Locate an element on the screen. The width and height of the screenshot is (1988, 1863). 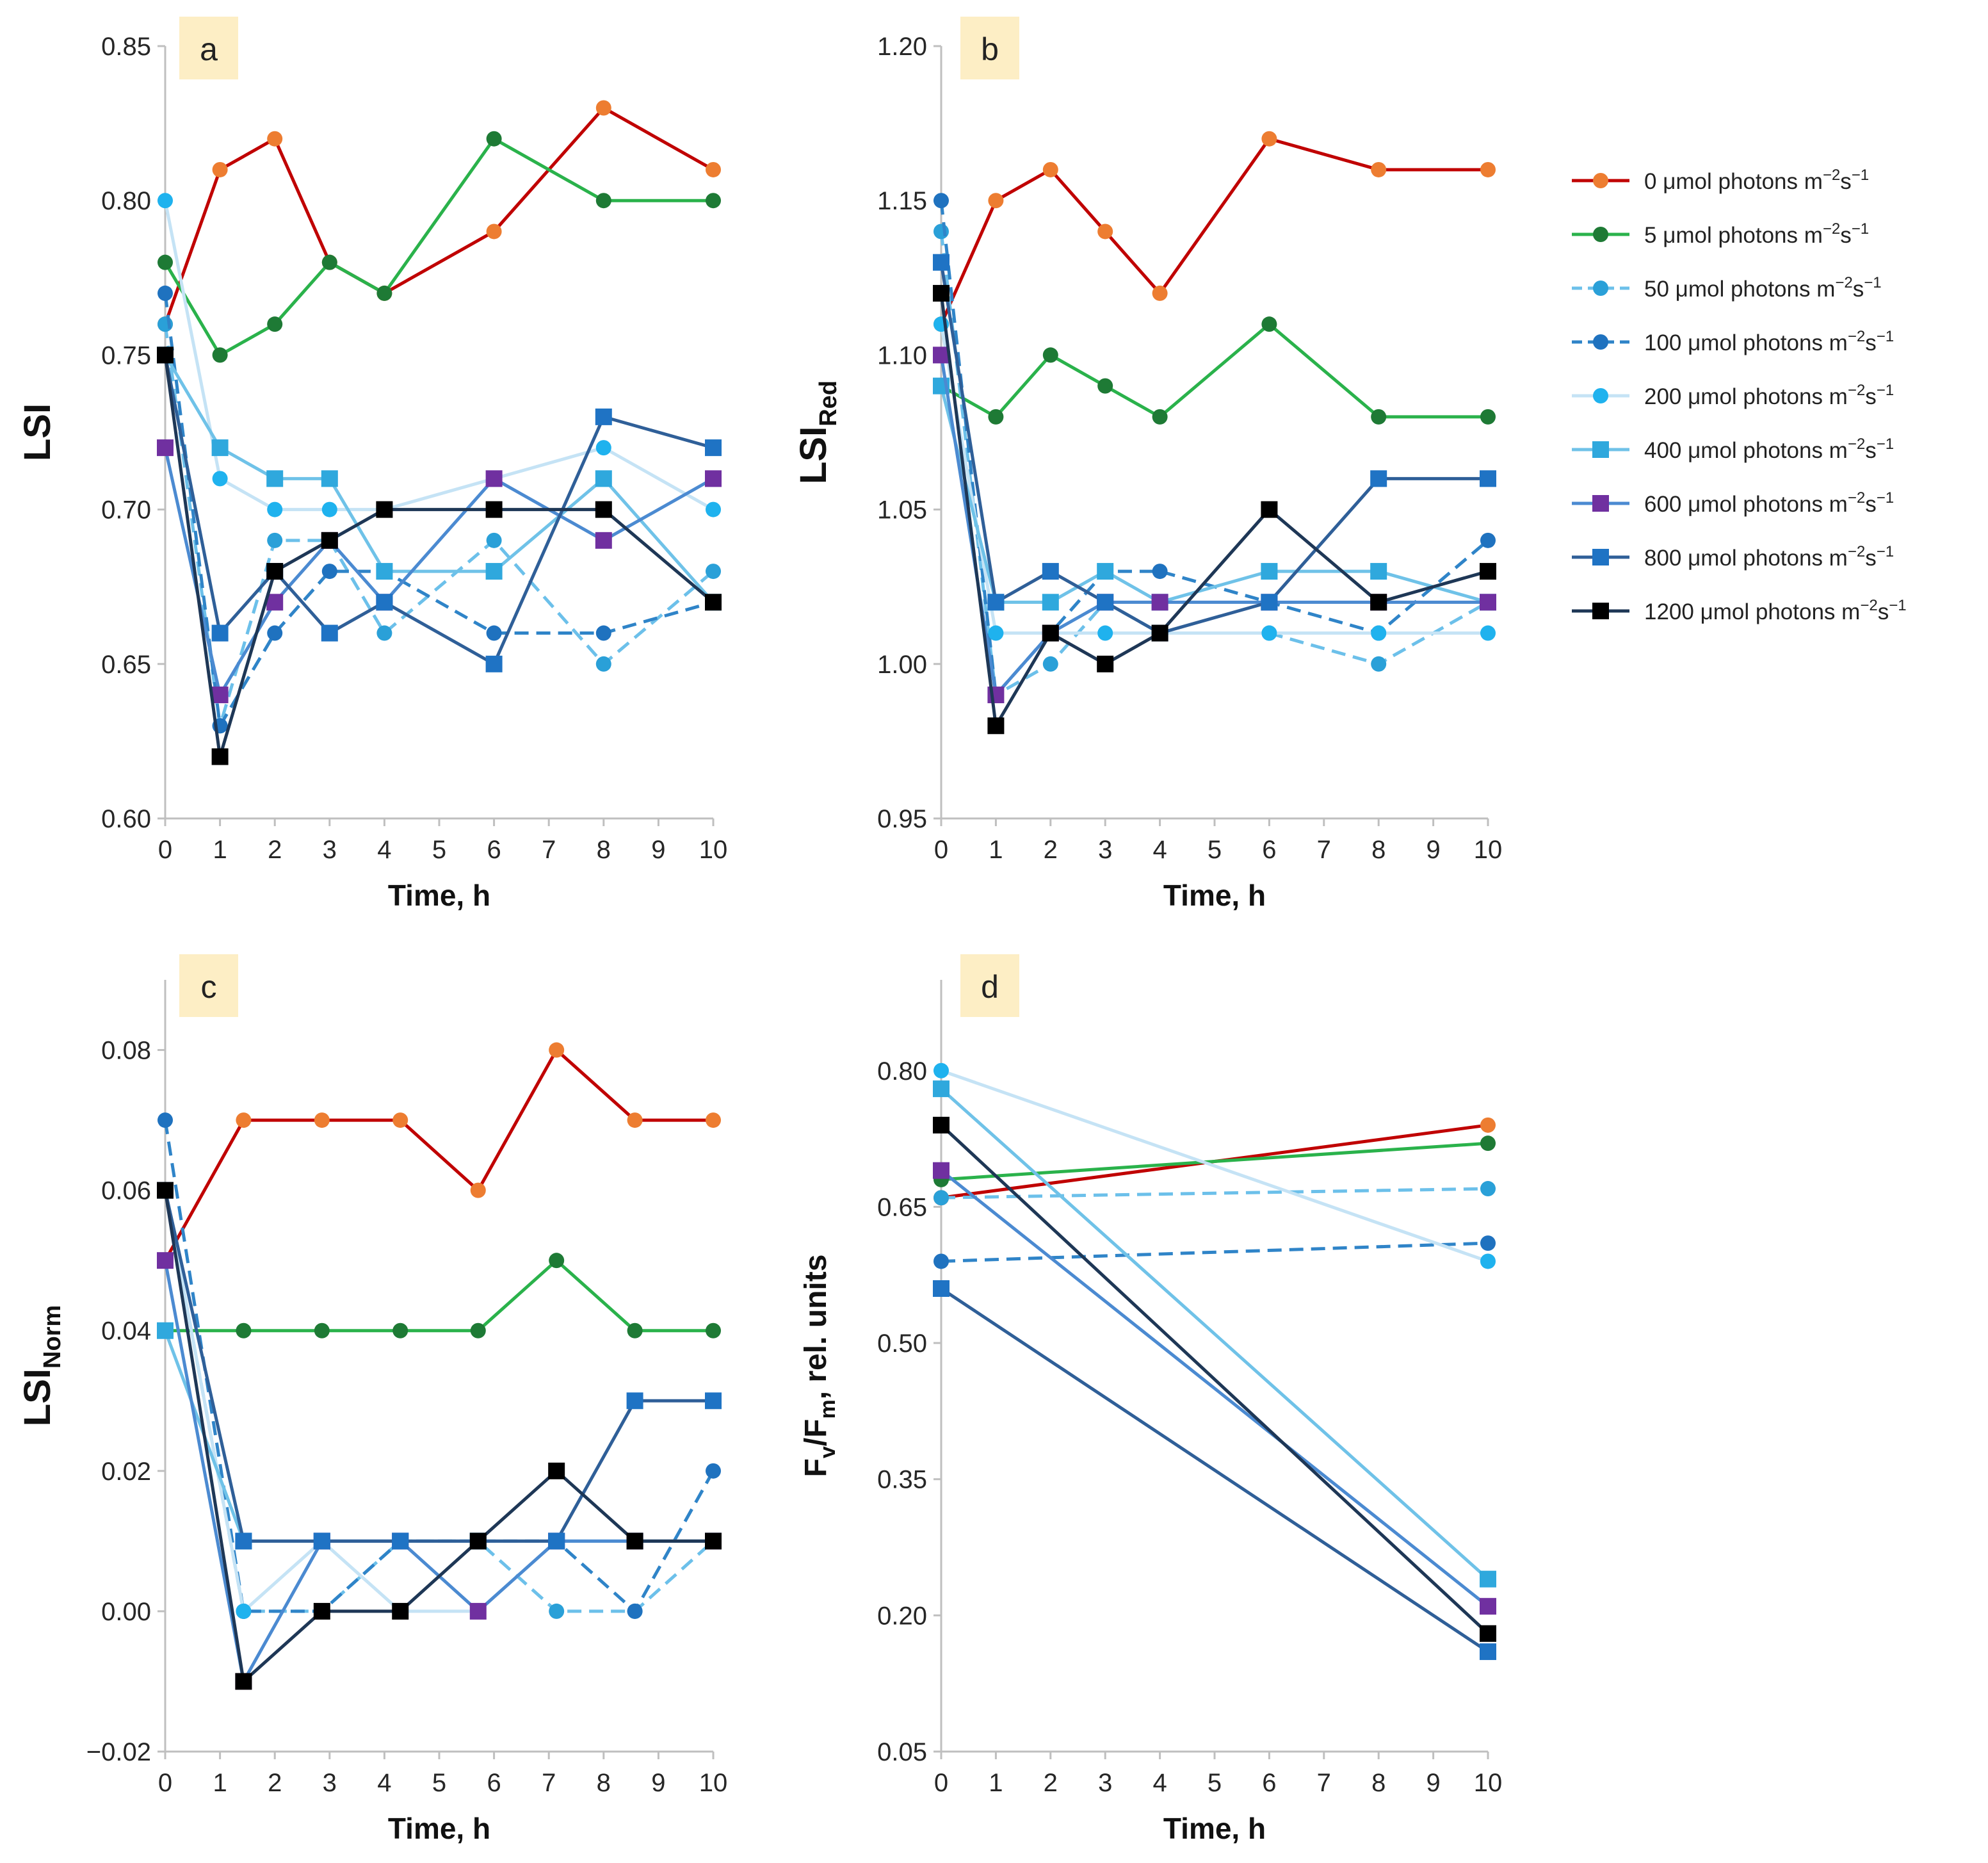
series-s0 is located at coordinates (1214, 232).